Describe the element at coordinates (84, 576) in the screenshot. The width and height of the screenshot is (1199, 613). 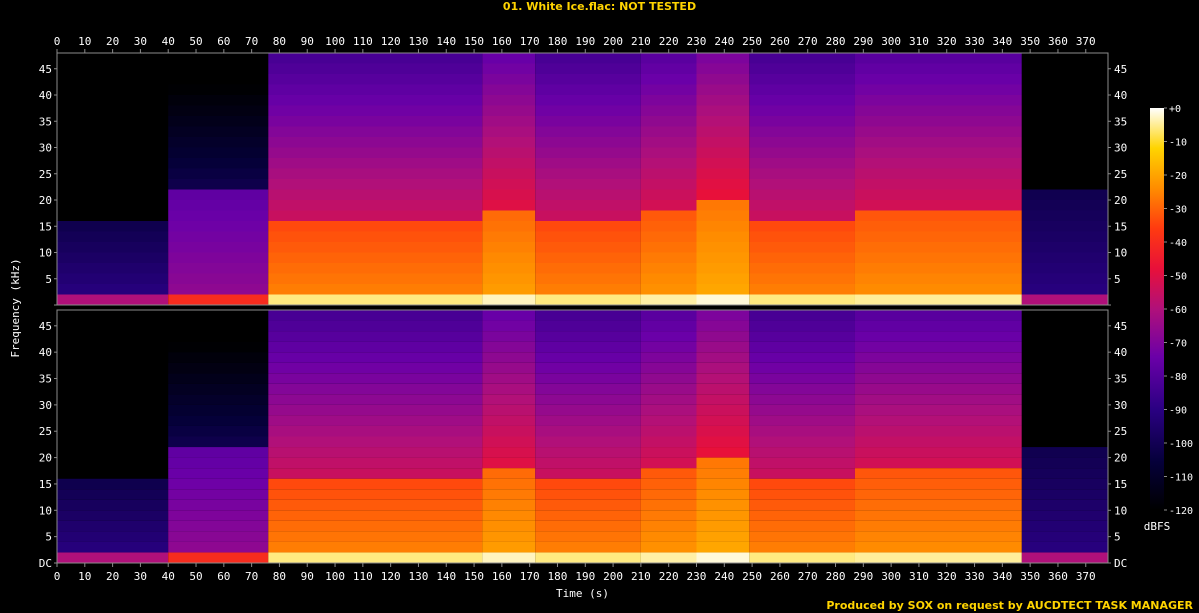
I see `x-tick-label: 10` at that location.